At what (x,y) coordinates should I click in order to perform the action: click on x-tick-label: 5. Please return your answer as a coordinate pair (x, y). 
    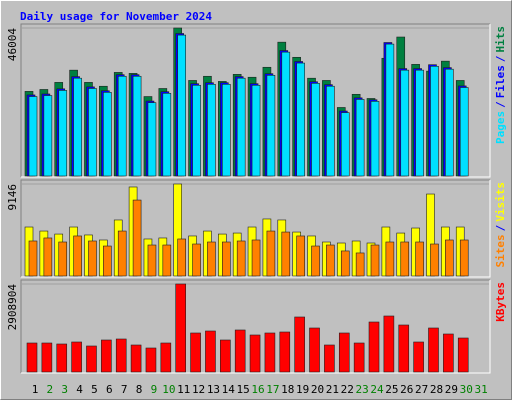
    Looking at the image, I should click on (94, 389).